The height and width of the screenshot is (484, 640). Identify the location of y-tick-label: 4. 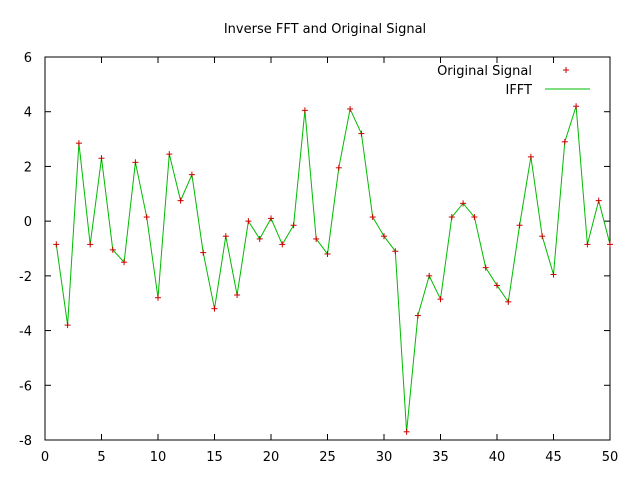
(28, 113).